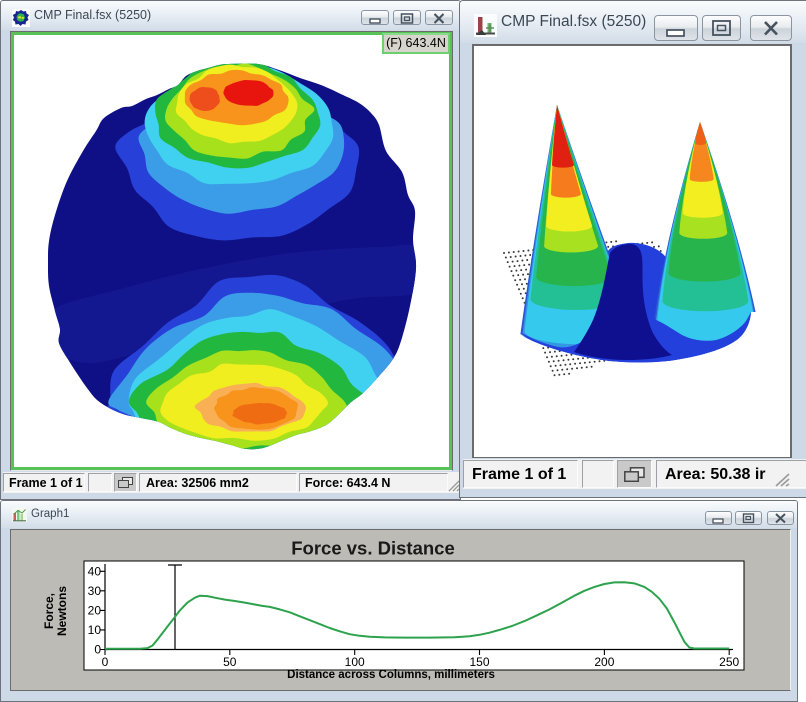 This screenshot has height=702, width=806. What do you see at coordinates (373, 548) in the screenshot?
I see `svg-text: Force vs. Distance` at bounding box center [373, 548].